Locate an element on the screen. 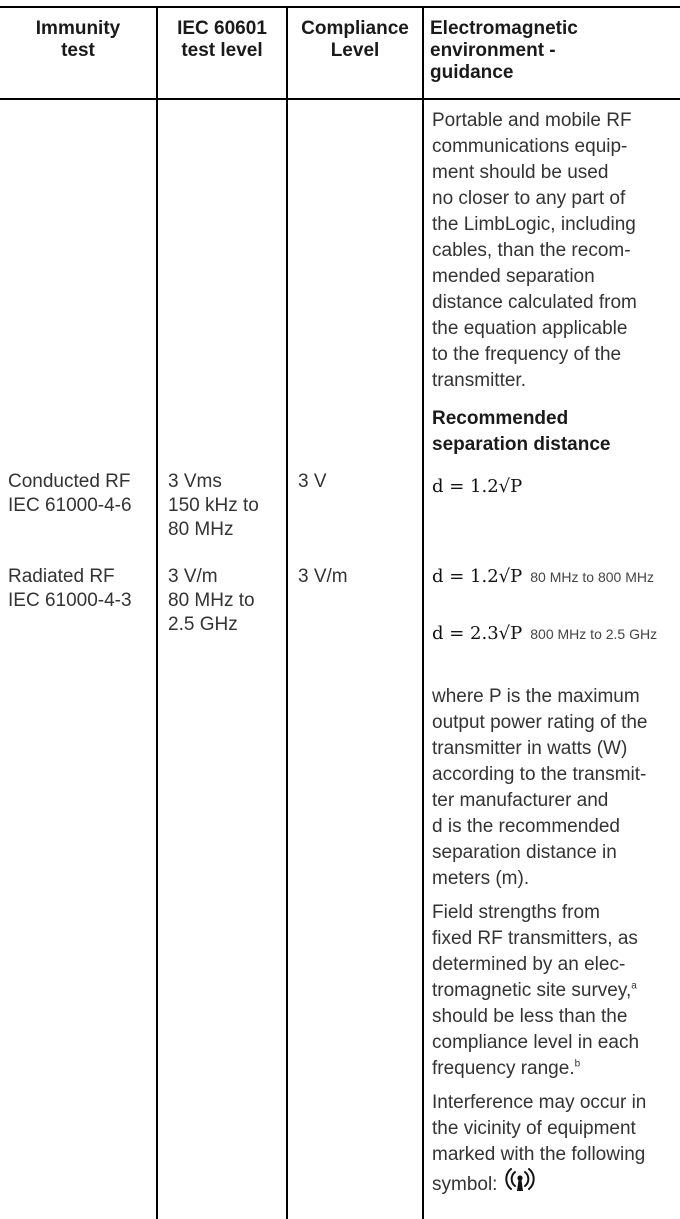  cell-line: 3 V is located at coordinates (312, 481).